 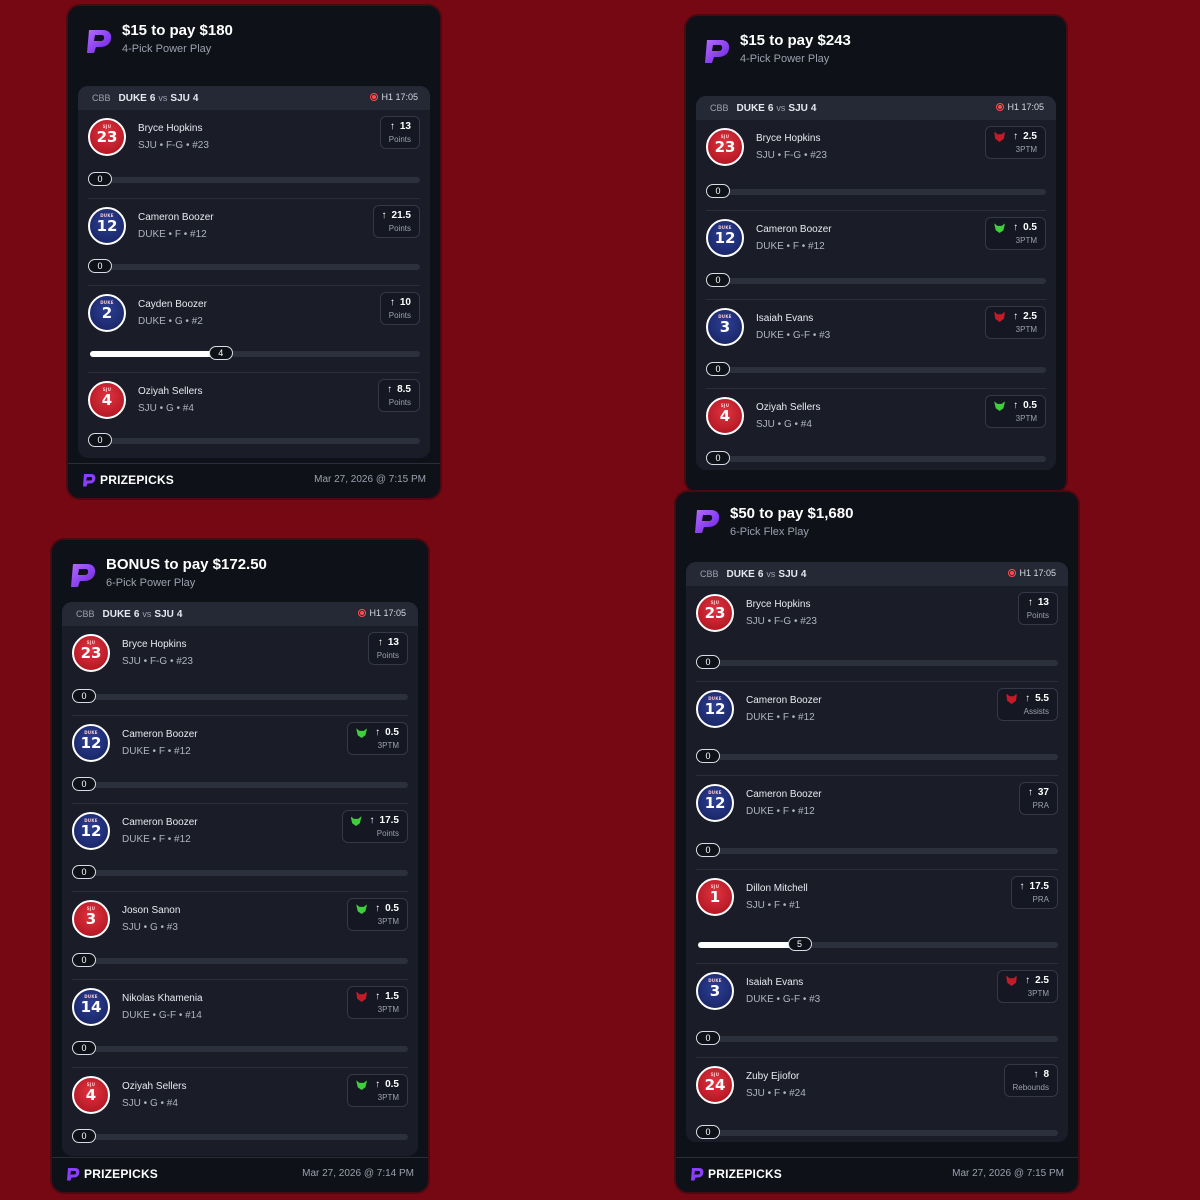 What do you see at coordinates (1027, 704) in the screenshot?
I see `projection-box: ↑ 5.5 Assists` at bounding box center [1027, 704].